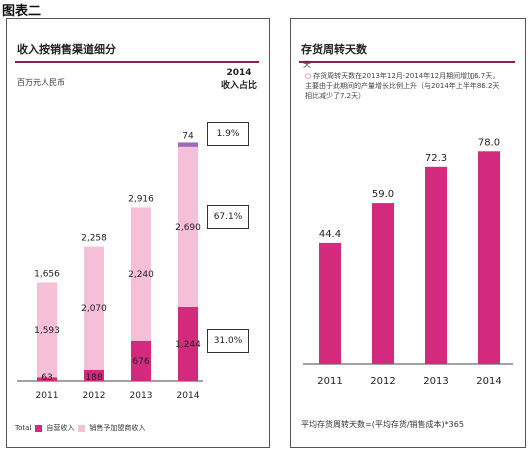 This screenshot has width=531, height=452. Describe the element at coordinates (228, 217) in the screenshot. I see `share-box-franchise: 67.1%` at that location.